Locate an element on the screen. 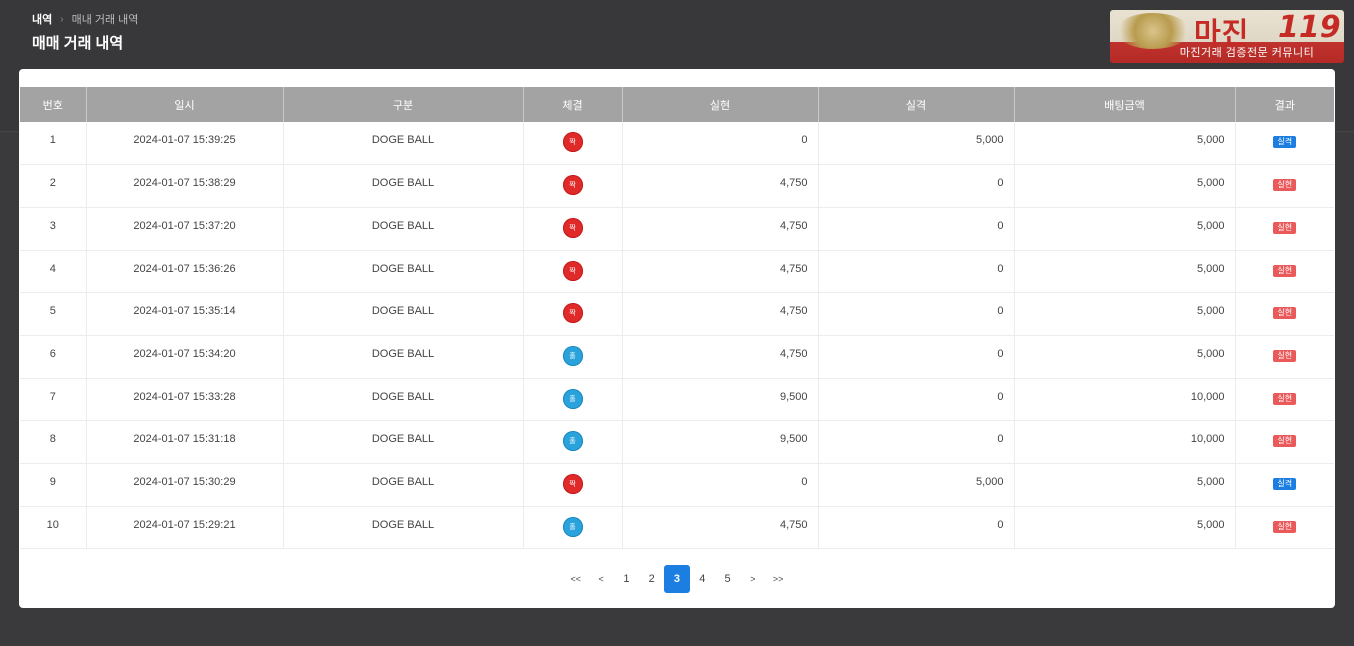  row-result-cell: 실격 is located at coordinates (1284, 143).